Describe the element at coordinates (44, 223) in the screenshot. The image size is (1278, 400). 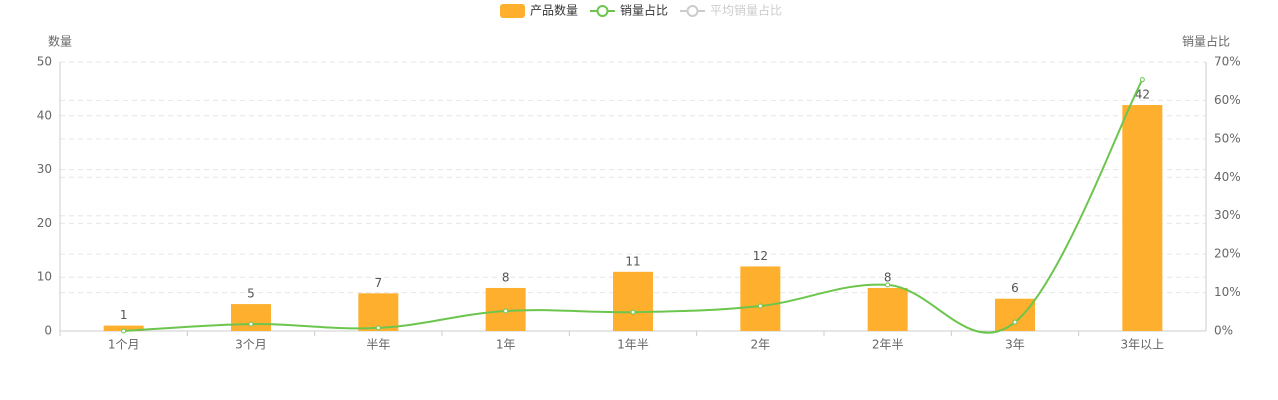
I see `y-tick-label: 20` at that location.